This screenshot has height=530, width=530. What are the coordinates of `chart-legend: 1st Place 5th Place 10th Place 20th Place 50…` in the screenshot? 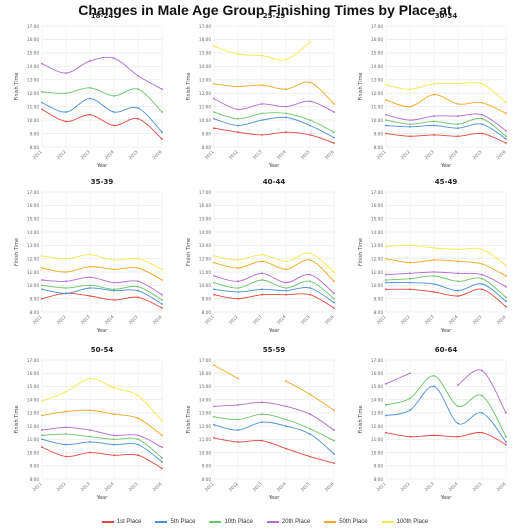 It's located at (265, 522).